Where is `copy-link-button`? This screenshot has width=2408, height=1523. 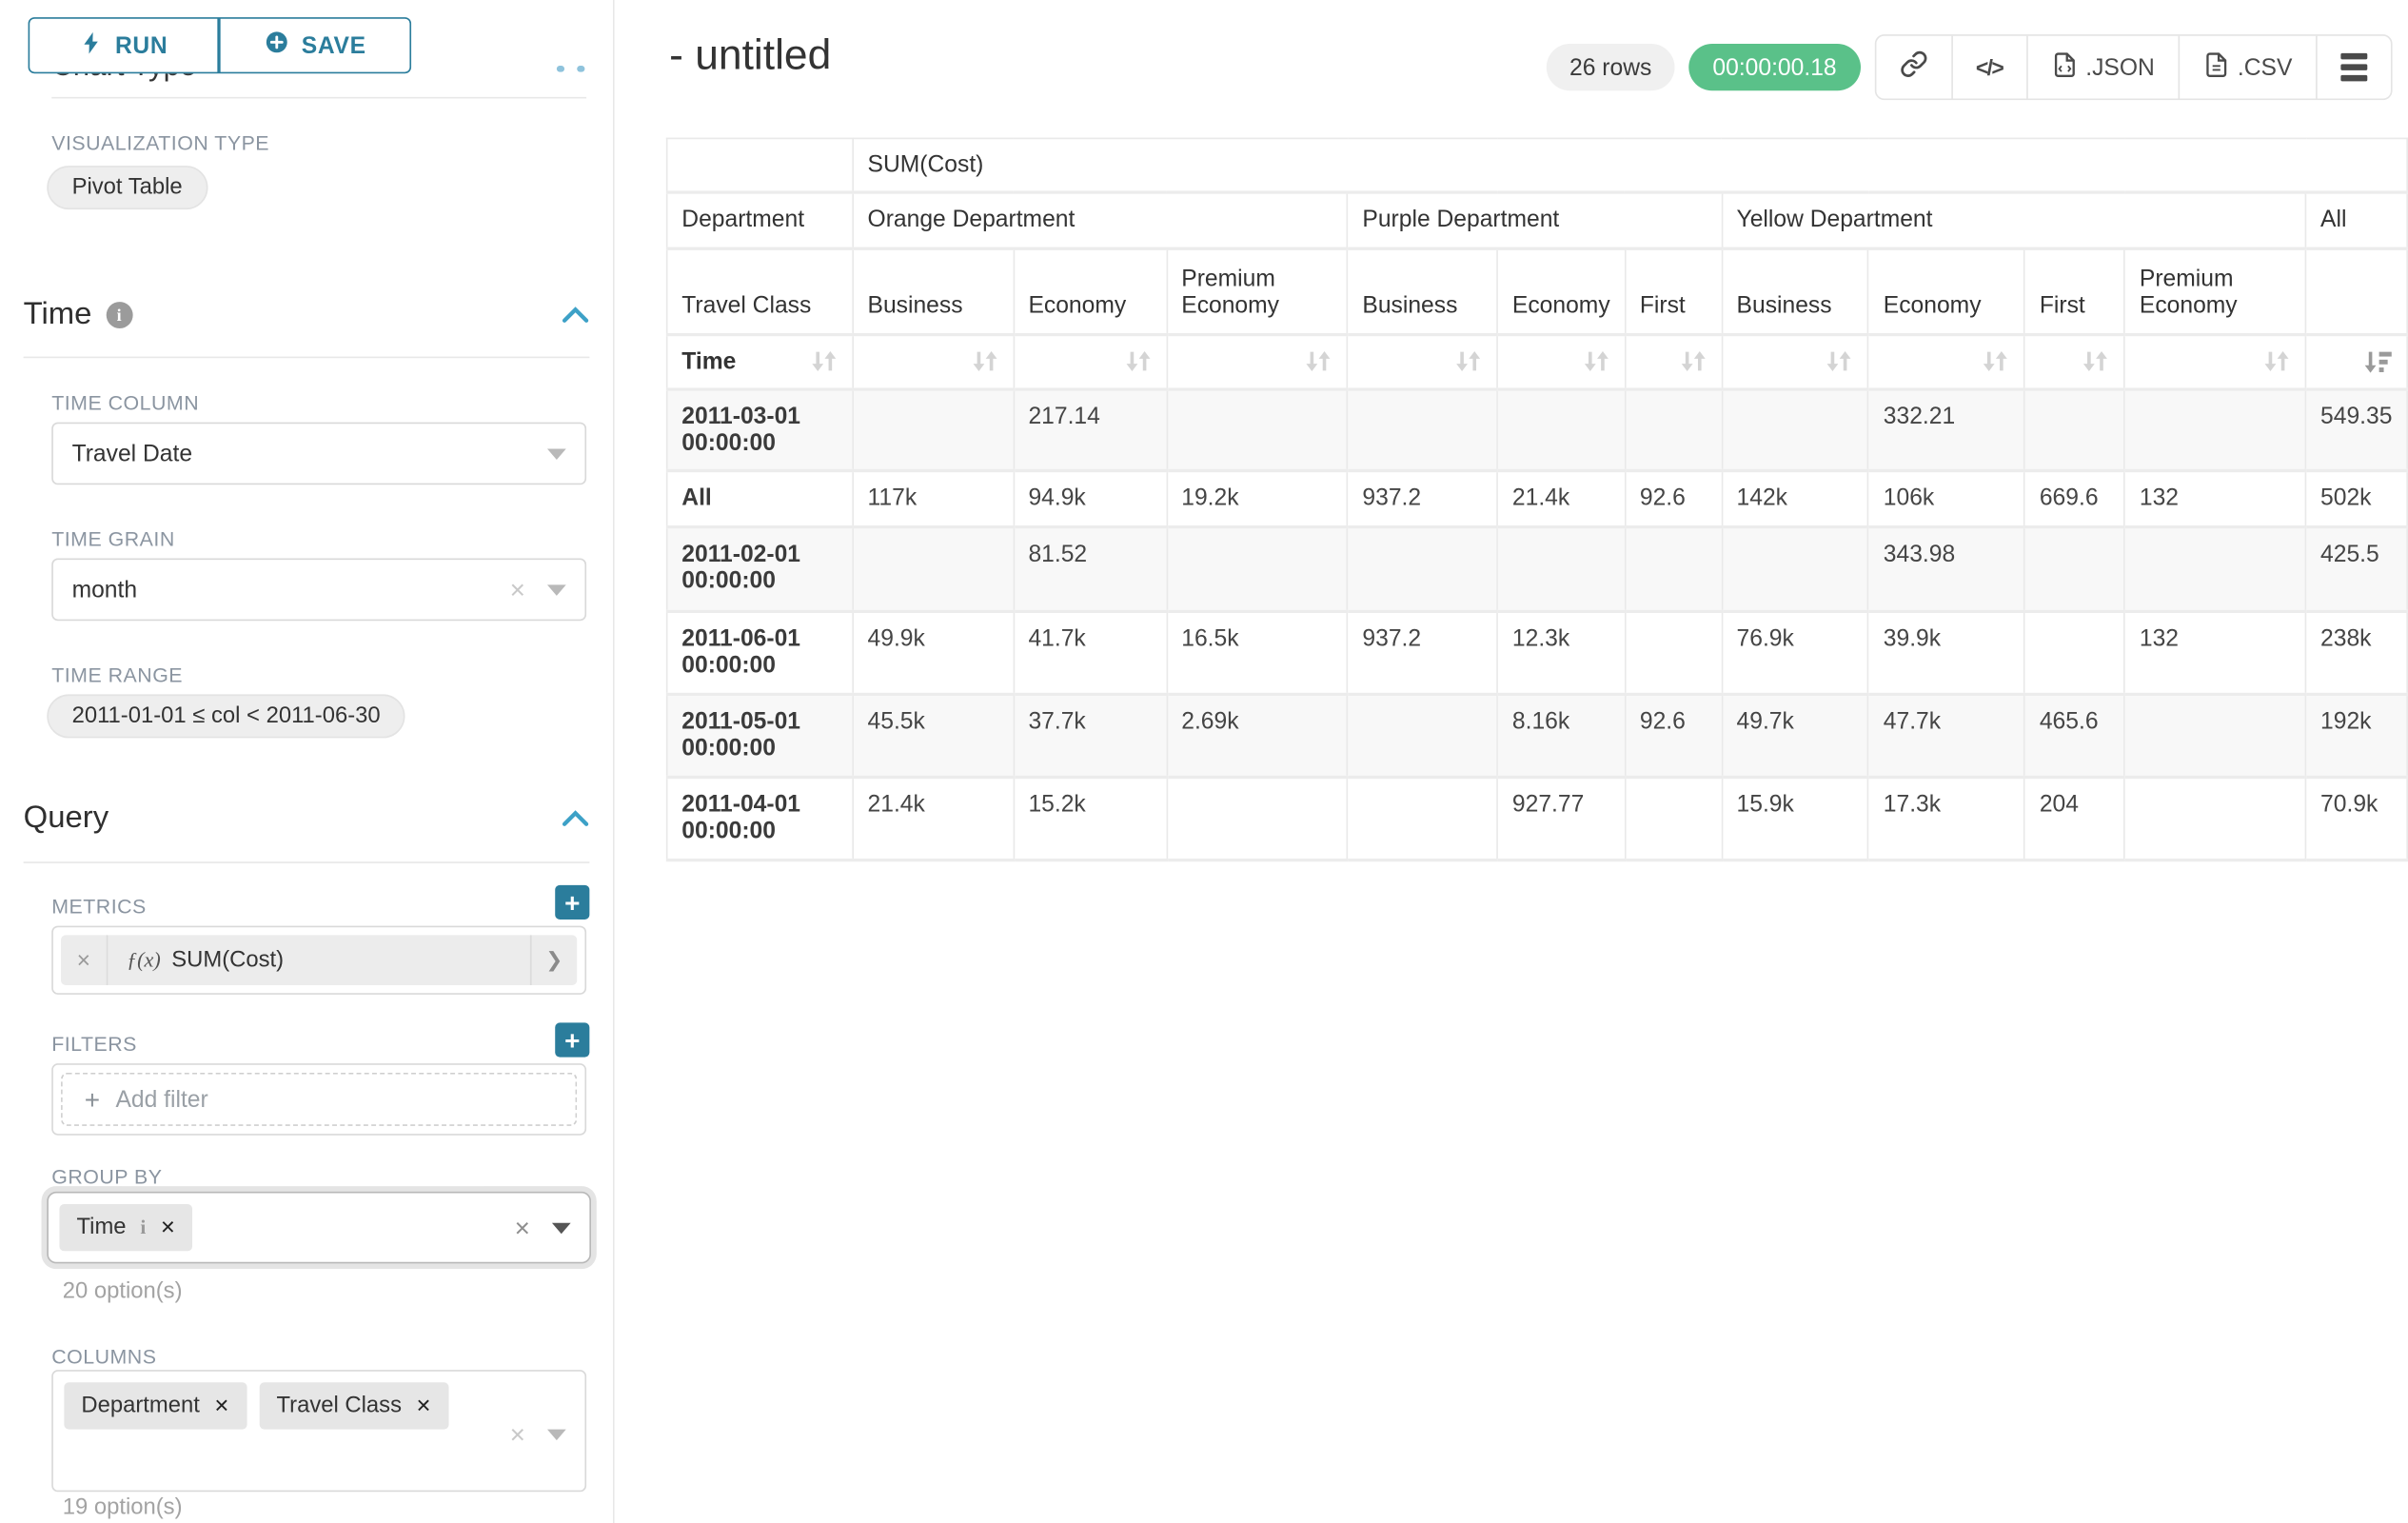
copy-link-button is located at coordinates (1913, 68).